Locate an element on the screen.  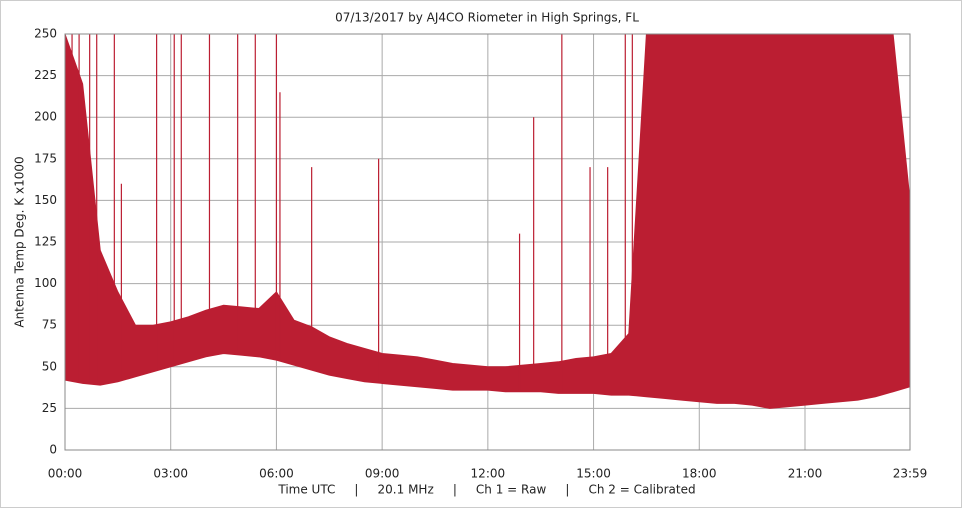
x-tick-label: 23:59 is located at coordinates (910, 474).